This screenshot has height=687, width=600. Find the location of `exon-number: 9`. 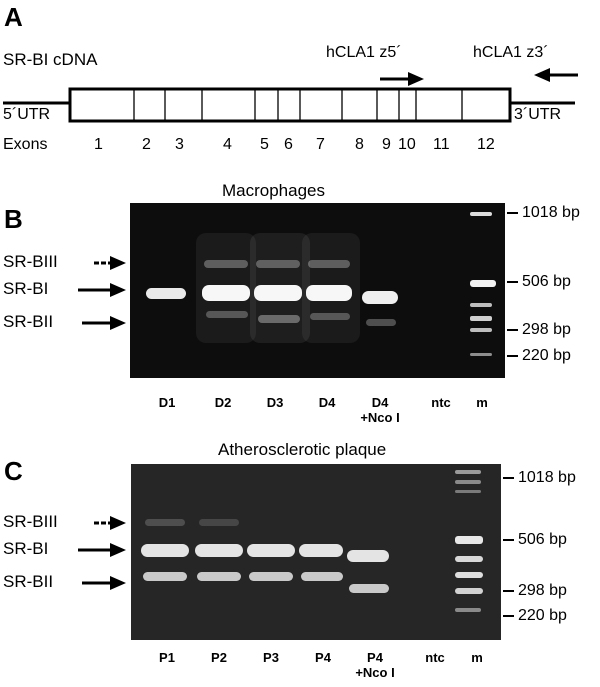

exon-number: 9 is located at coordinates (386, 144).